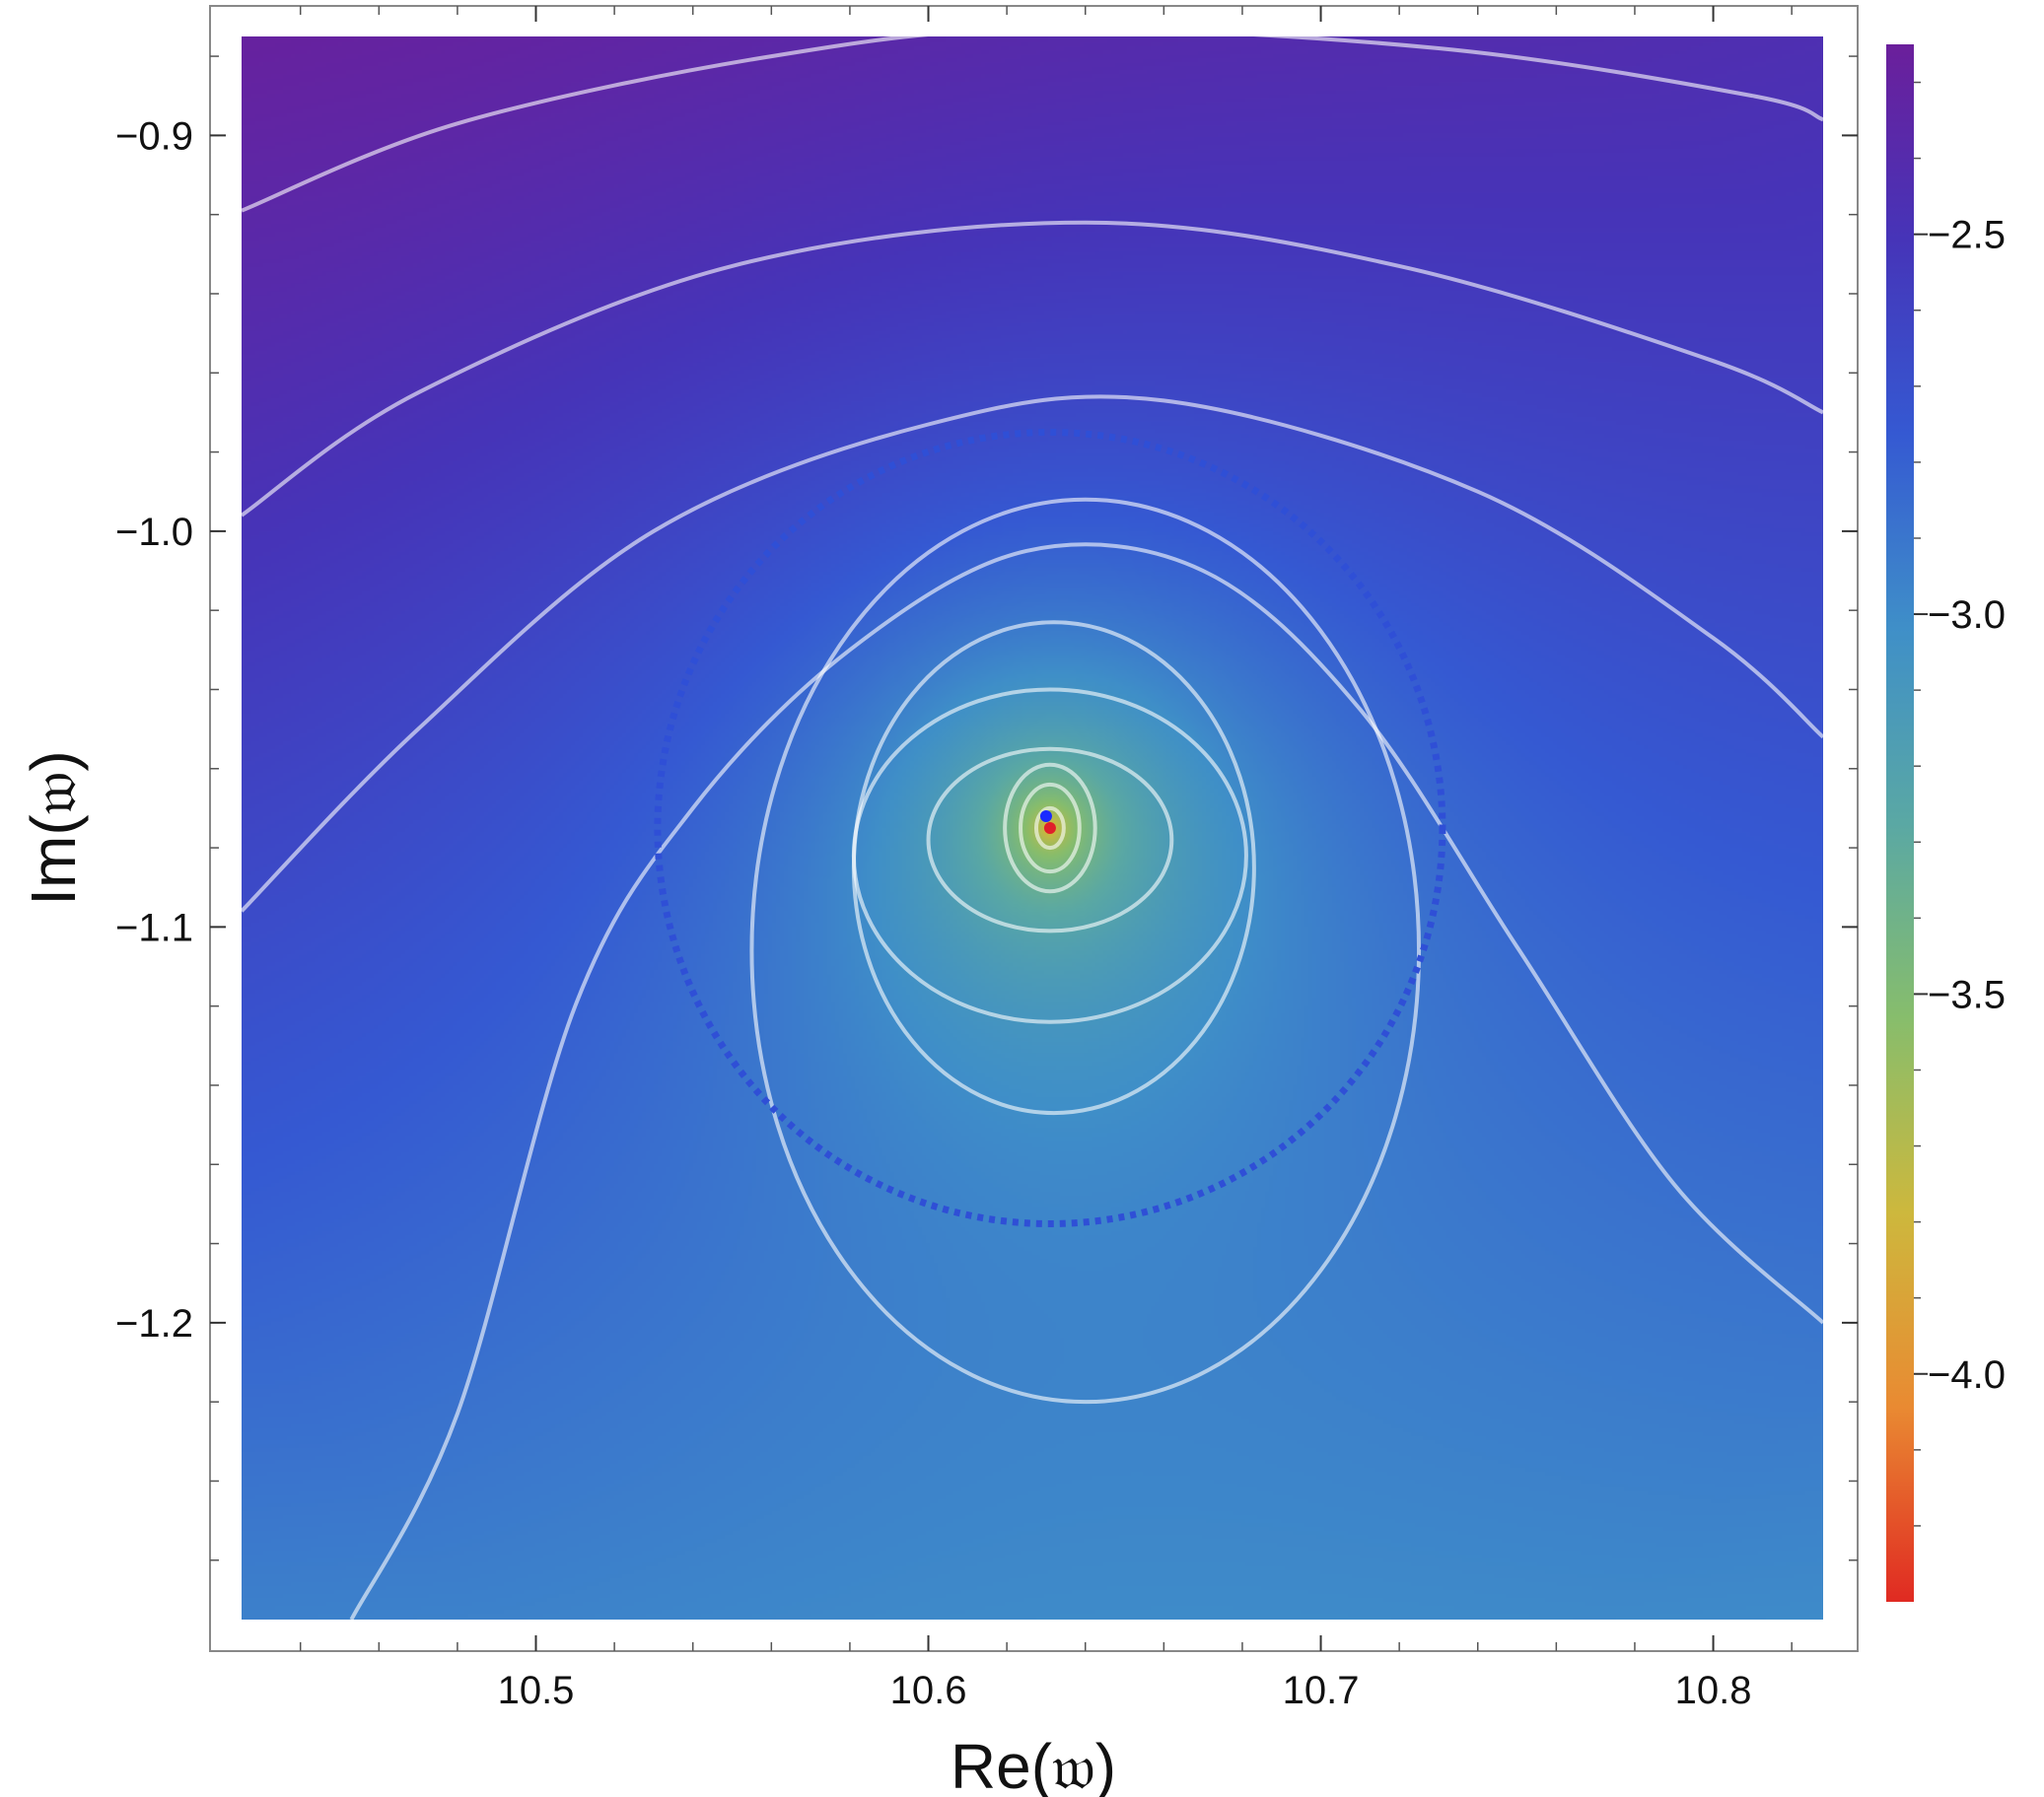  What do you see at coordinates (154, 136) in the screenshot?
I see `y-tick-label: −0.9` at bounding box center [154, 136].